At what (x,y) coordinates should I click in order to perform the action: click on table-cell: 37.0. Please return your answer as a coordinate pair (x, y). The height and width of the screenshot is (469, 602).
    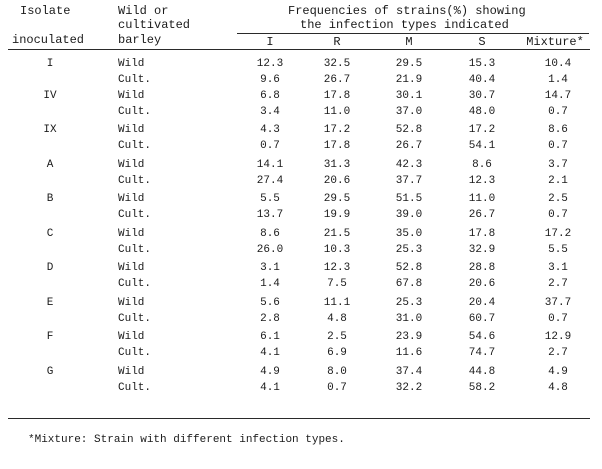
    Looking at the image, I should click on (409, 112).